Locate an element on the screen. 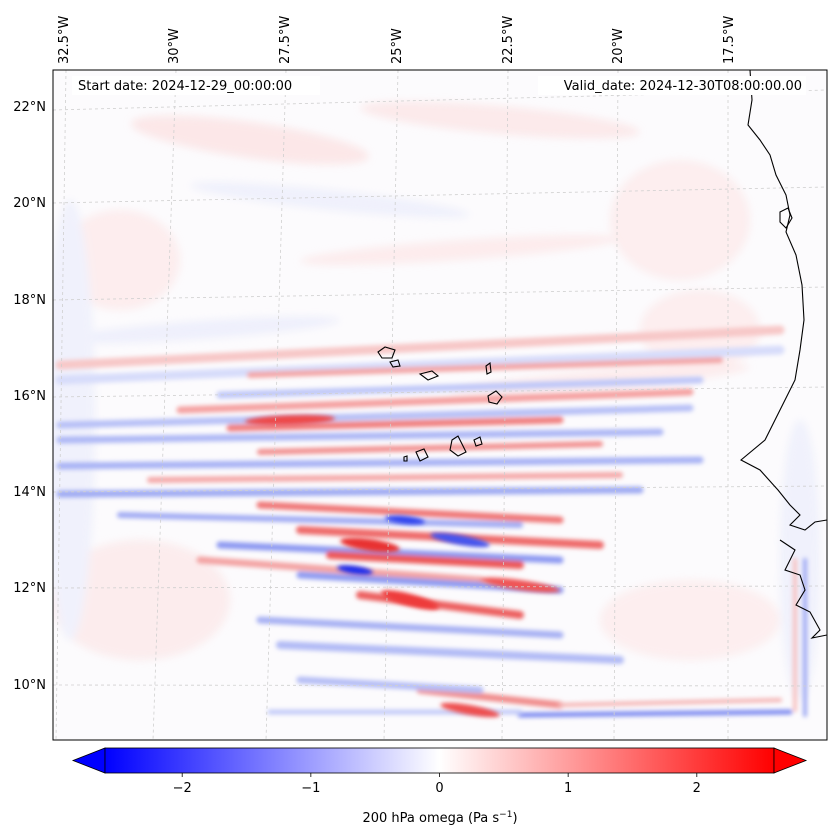  colorbar-extend-high is located at coordinates (790, 760).